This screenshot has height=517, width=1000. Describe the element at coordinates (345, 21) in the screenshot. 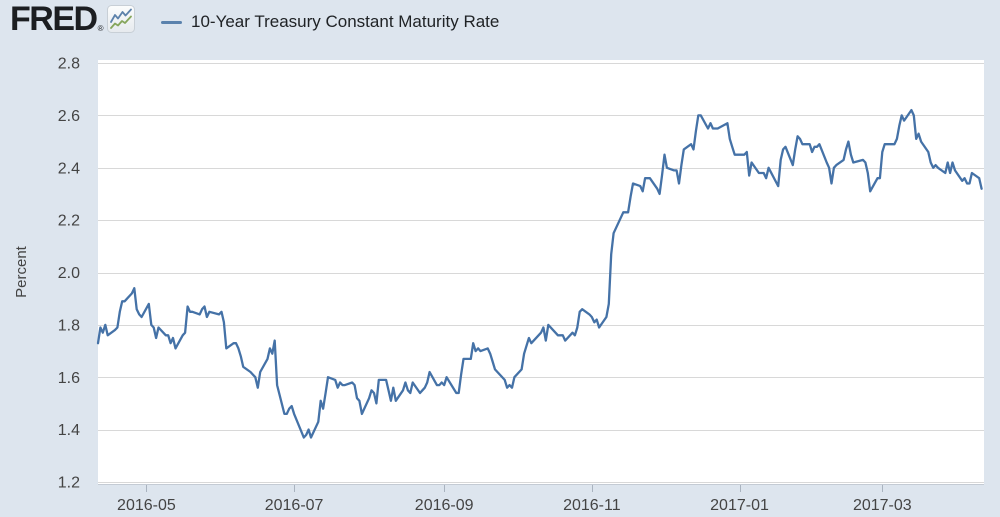

I see `legend-series-label: 10-Year Treasury Constant Maturity Rate` at that location.